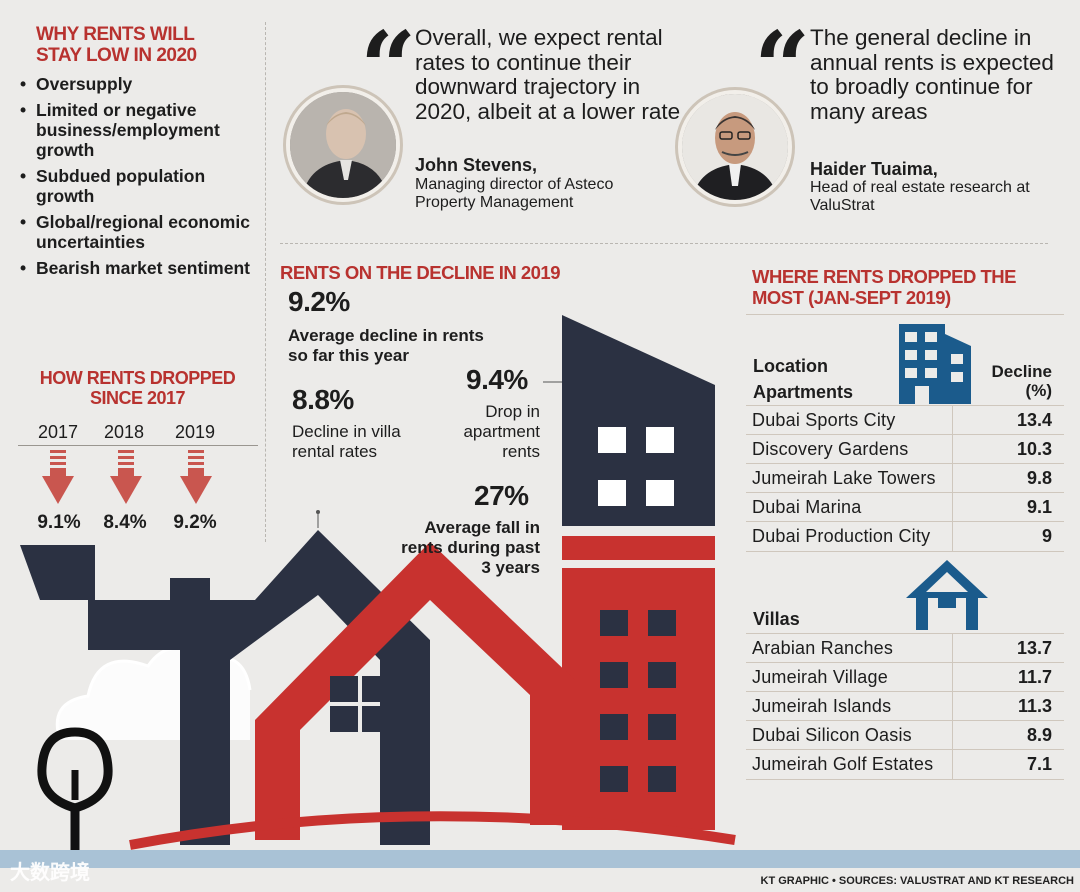 This screenshot has width=1080, height=892. Describe the element at coordinates (195, 522) in the screenshot. I see `history-value: 9.2%` at that location.